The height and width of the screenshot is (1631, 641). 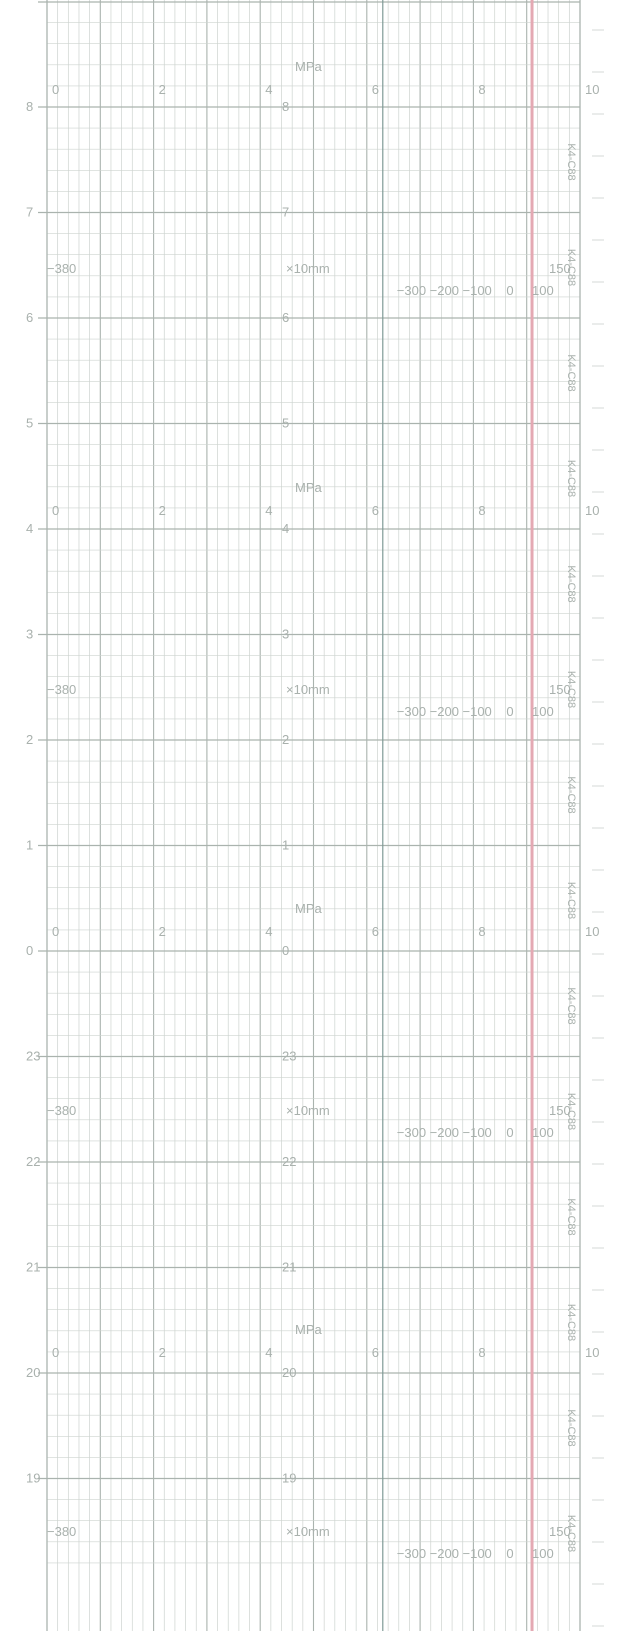 I want to click on time-label-left: 23, so click(x=33, y=1056).